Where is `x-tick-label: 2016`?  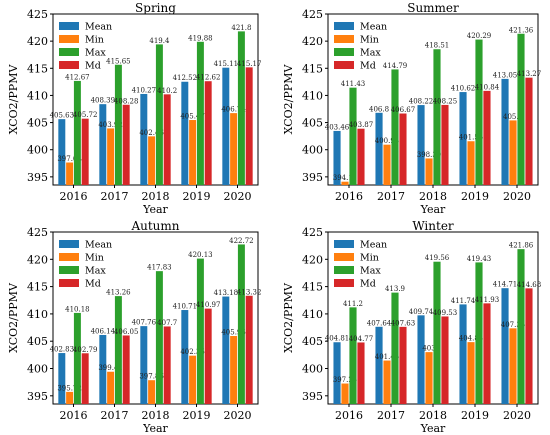 x-tick-label: 2016 is located at coordinates (349, 415).